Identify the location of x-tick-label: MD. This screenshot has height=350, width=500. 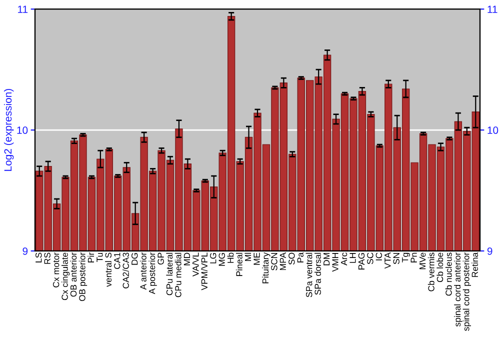
(187, 259).